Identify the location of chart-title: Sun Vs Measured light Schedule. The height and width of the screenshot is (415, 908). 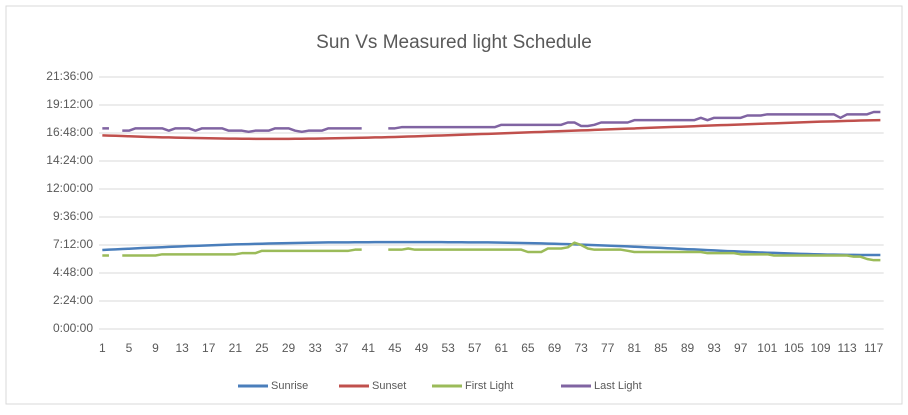
(454, 42).